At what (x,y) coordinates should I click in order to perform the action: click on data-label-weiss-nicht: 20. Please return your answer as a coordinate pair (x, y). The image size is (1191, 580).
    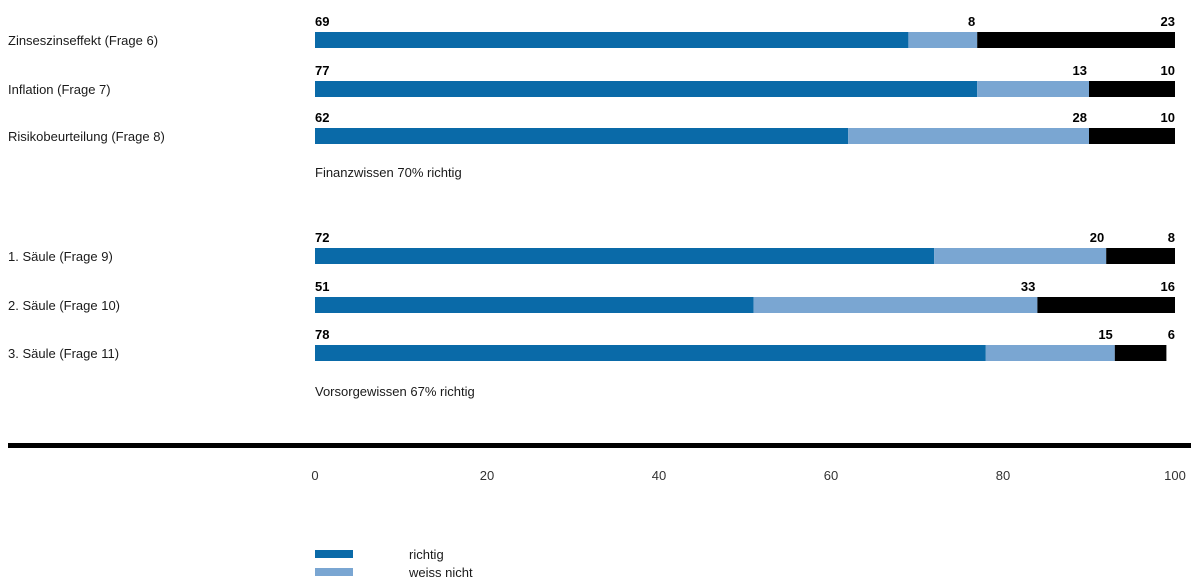
    Looking at the image, I should click on (1097, 237).